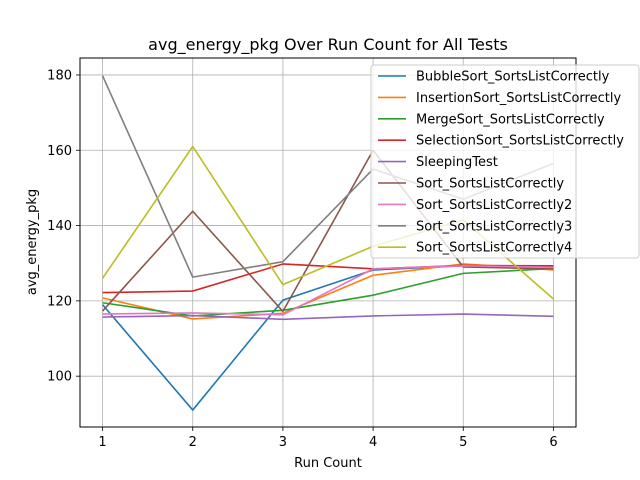 The height and width of the screenshot is (480, 640). What do you see at coordinates (59, 75) in the screenshot?
I see `y-tick-label: 180` at bounding box center [59, 75].